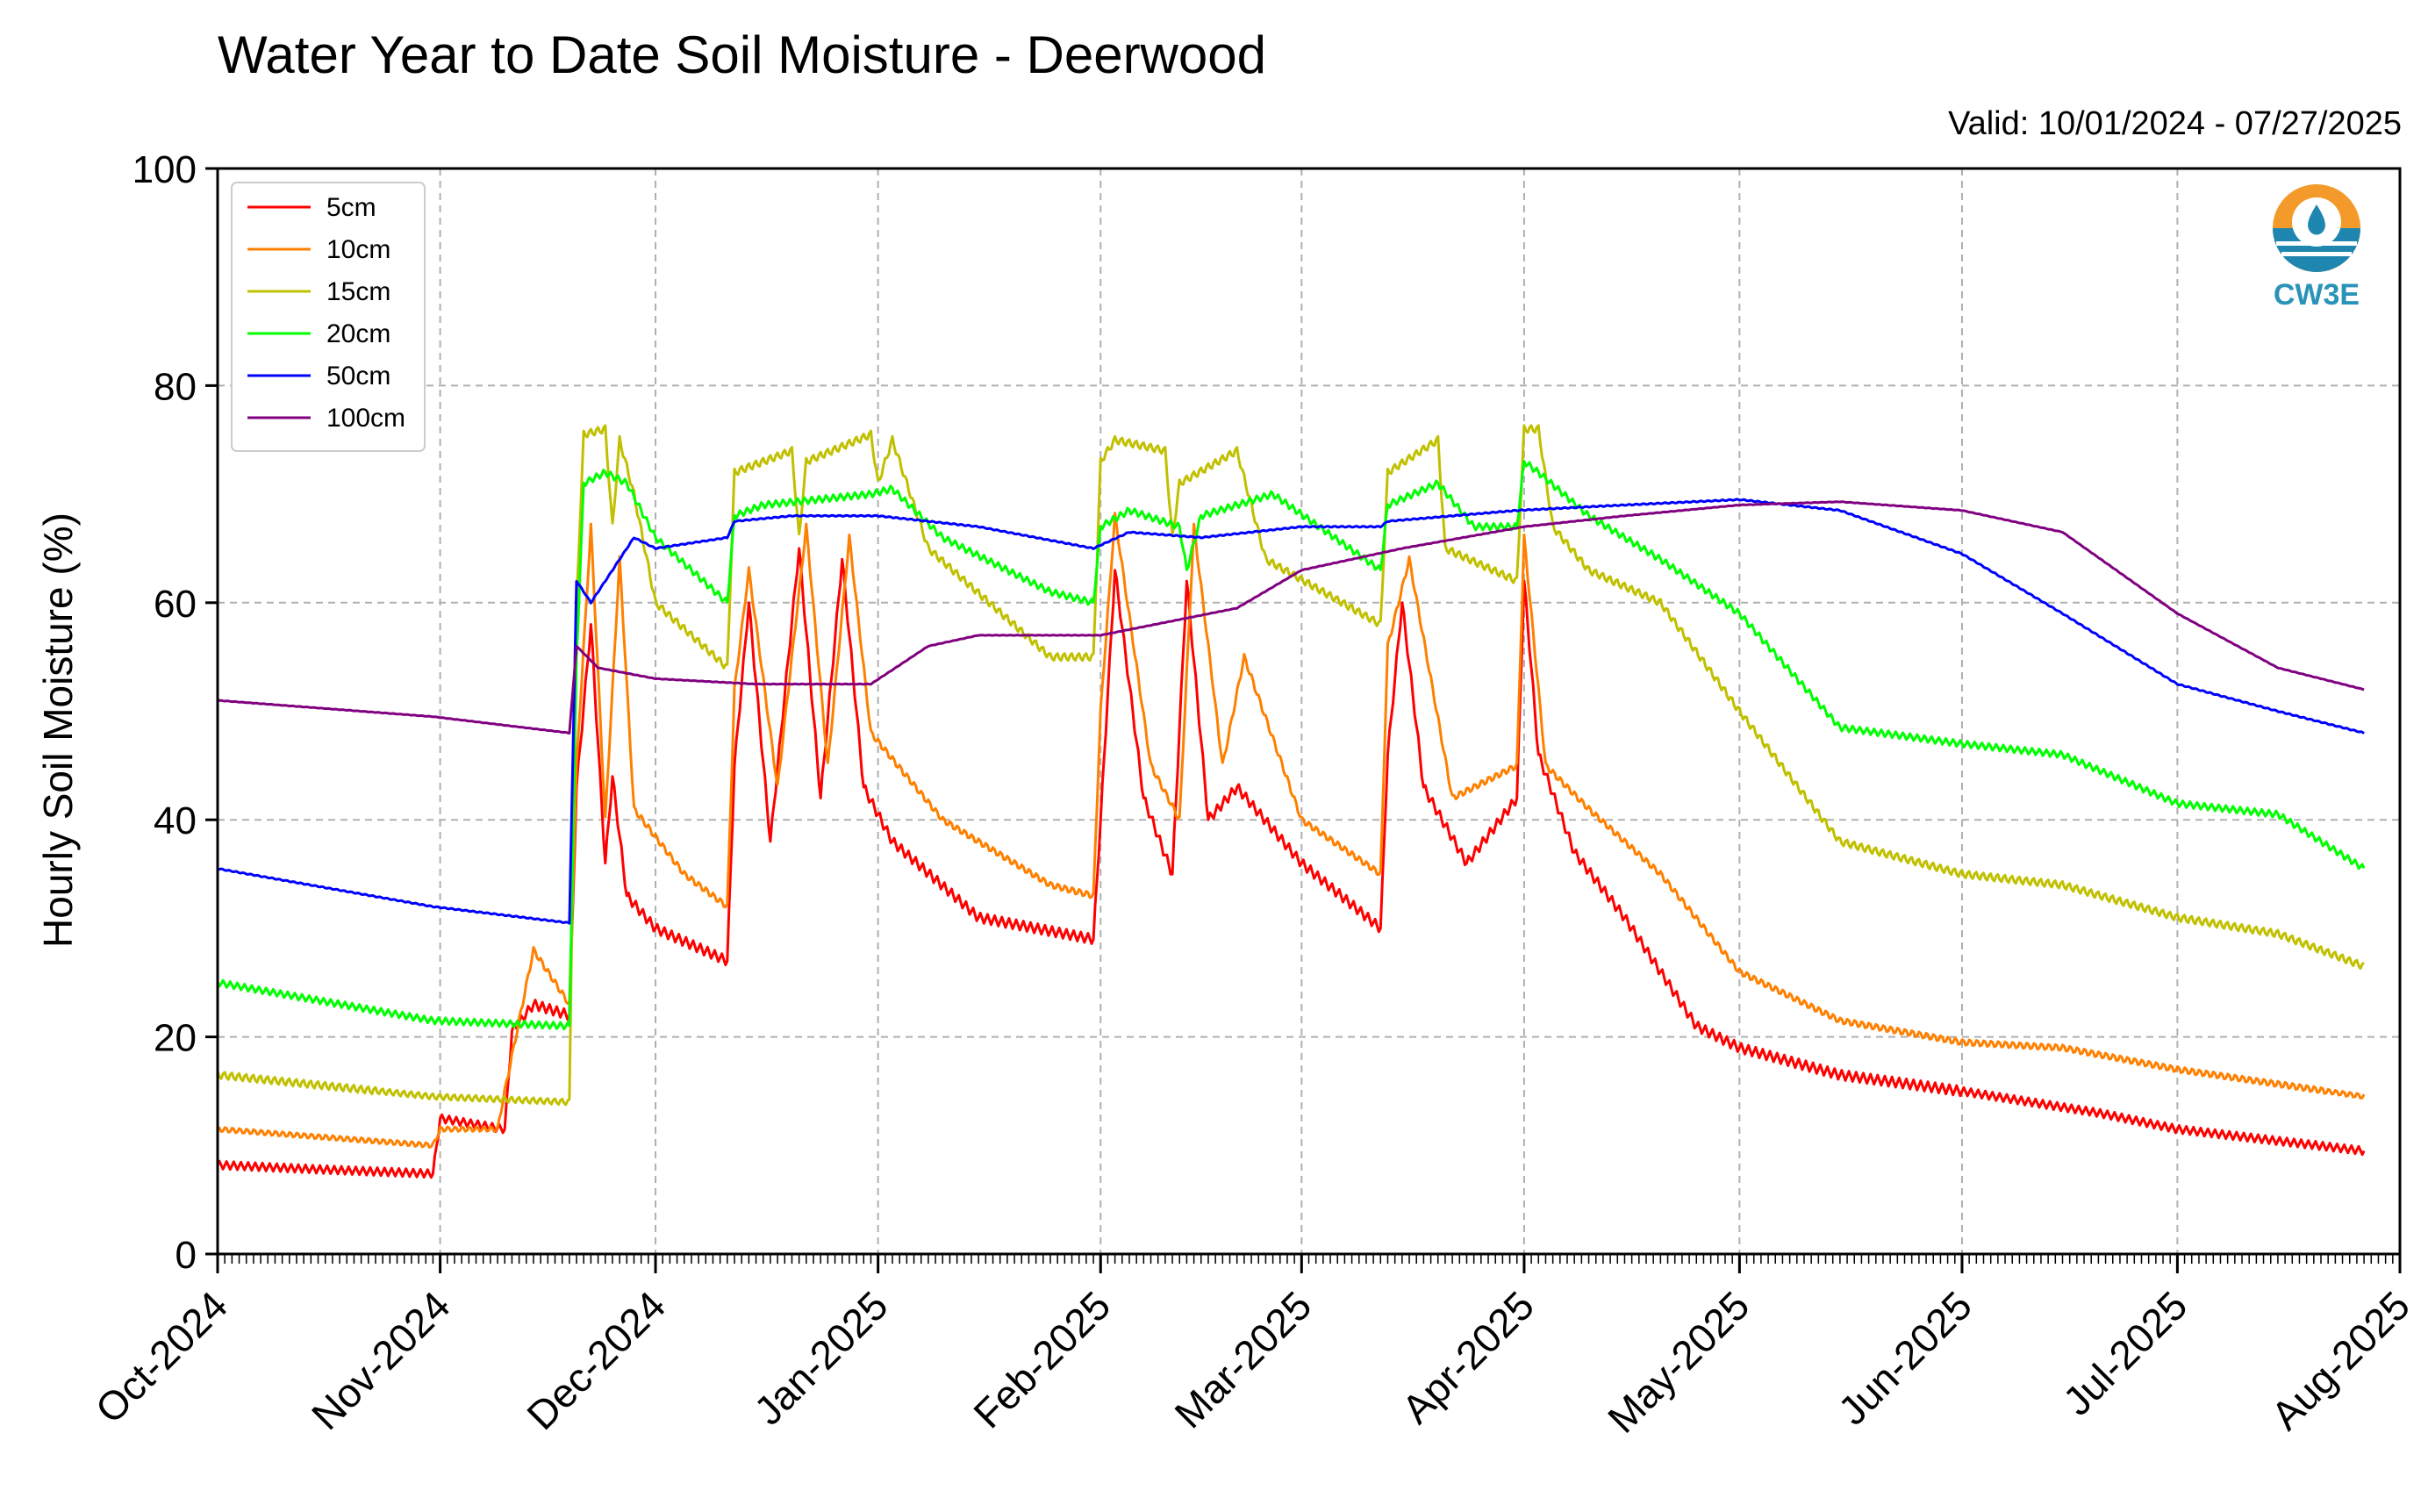  What do you see at coordinates (351, 208) in the screenshot?
I see `legend-label: 5cm` at bounding box center [351, 208].